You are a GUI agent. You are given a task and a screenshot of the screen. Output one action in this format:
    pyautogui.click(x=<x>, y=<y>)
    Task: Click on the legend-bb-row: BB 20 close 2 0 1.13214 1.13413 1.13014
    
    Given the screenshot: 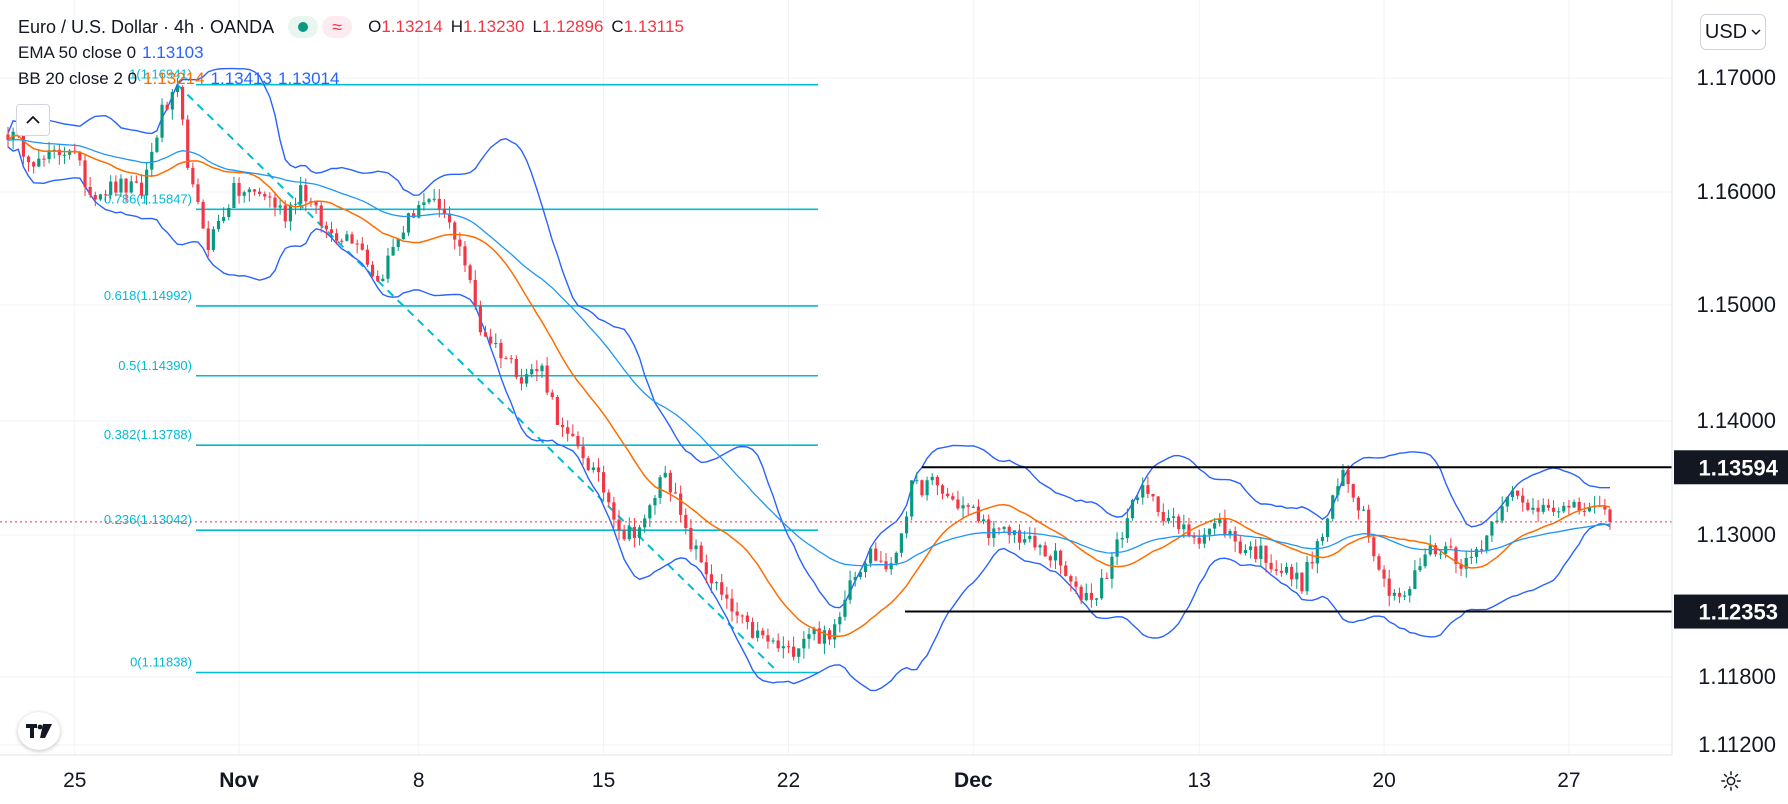 What is the action you would take?
    pyautogui.click(x=355, y=79)
    